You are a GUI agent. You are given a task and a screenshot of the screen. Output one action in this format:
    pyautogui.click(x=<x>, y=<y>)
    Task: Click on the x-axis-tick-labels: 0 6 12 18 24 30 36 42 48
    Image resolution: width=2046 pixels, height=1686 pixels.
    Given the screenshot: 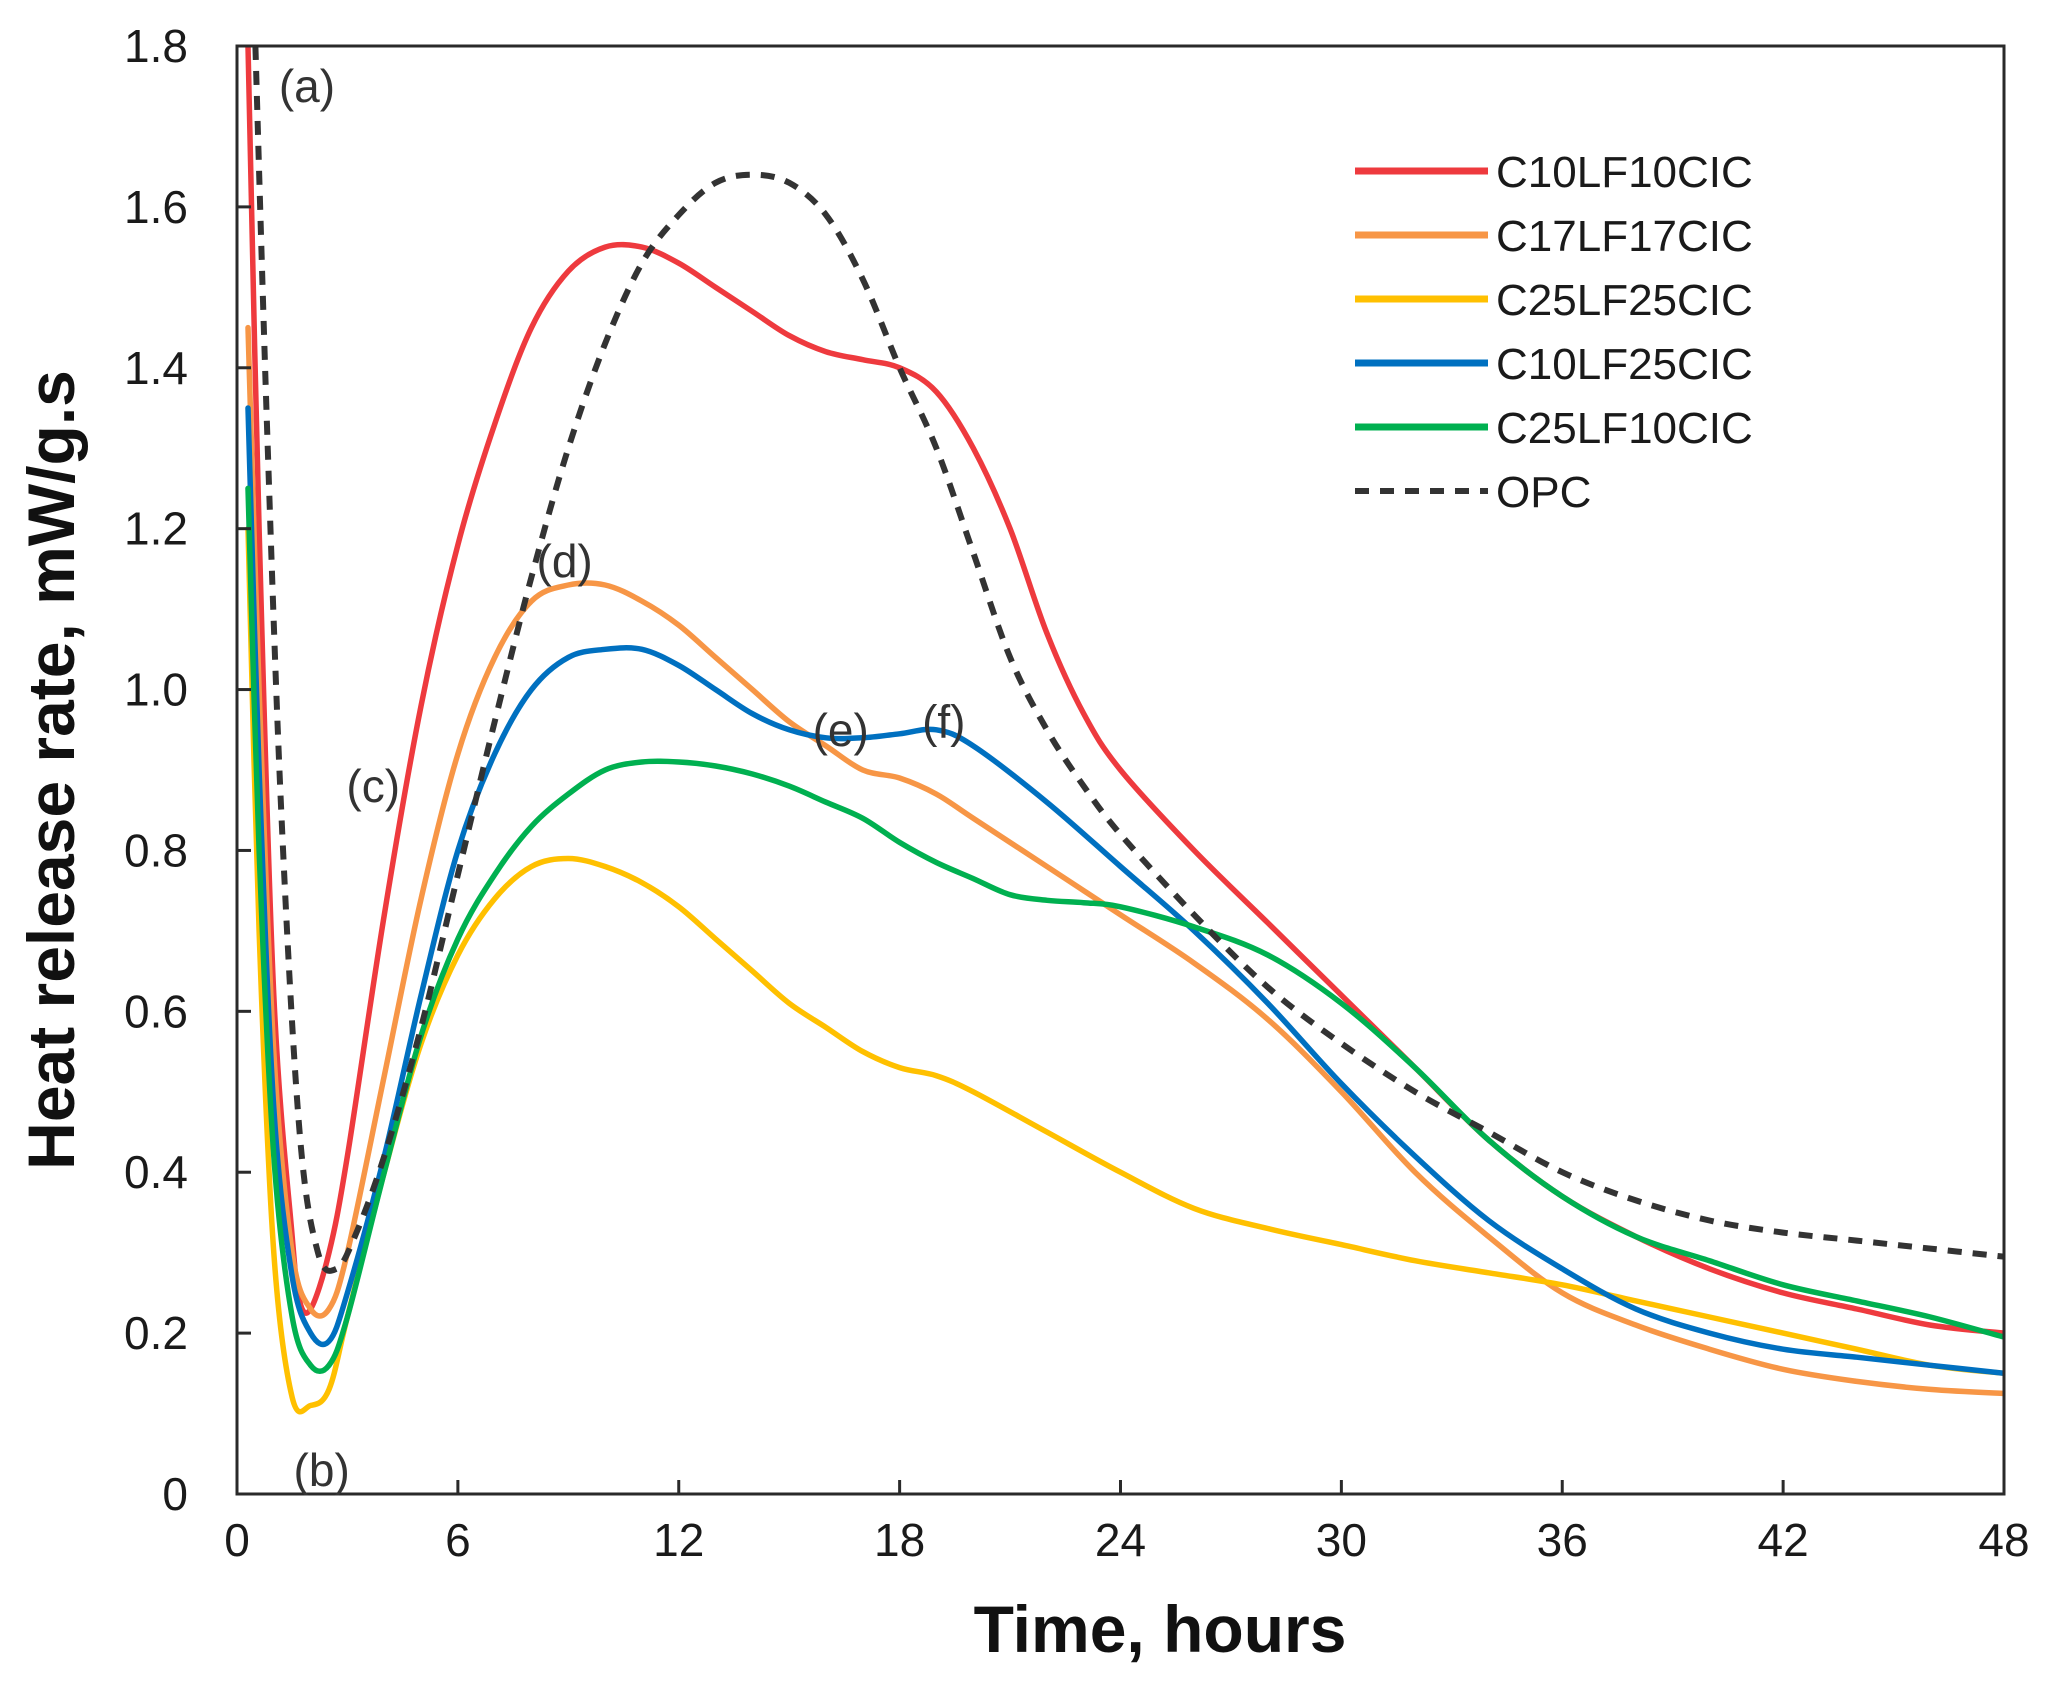 What is the action you would take?
    pyautogui.click(x=1126, y=1540)
    